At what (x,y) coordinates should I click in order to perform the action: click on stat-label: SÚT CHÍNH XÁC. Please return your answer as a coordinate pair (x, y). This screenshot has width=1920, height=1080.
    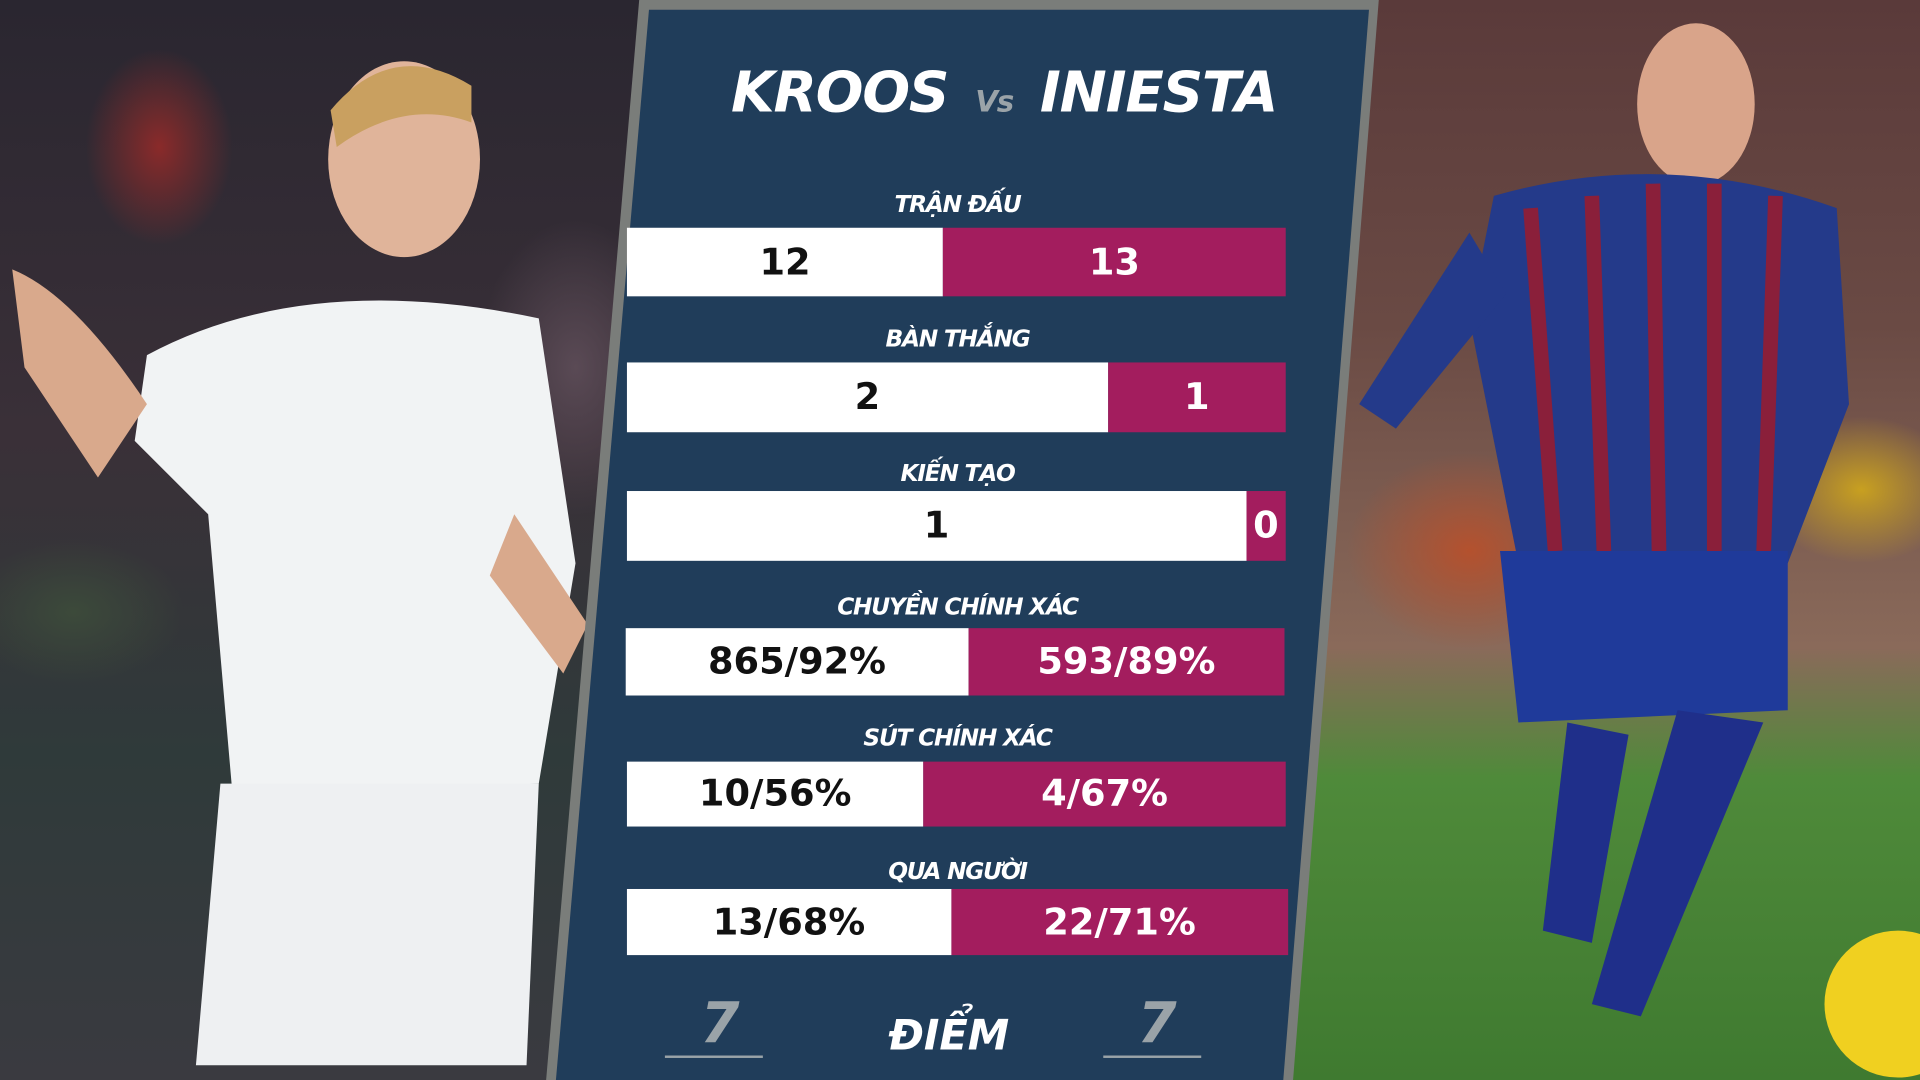
    Looking at the image, I should click on (957, 738).